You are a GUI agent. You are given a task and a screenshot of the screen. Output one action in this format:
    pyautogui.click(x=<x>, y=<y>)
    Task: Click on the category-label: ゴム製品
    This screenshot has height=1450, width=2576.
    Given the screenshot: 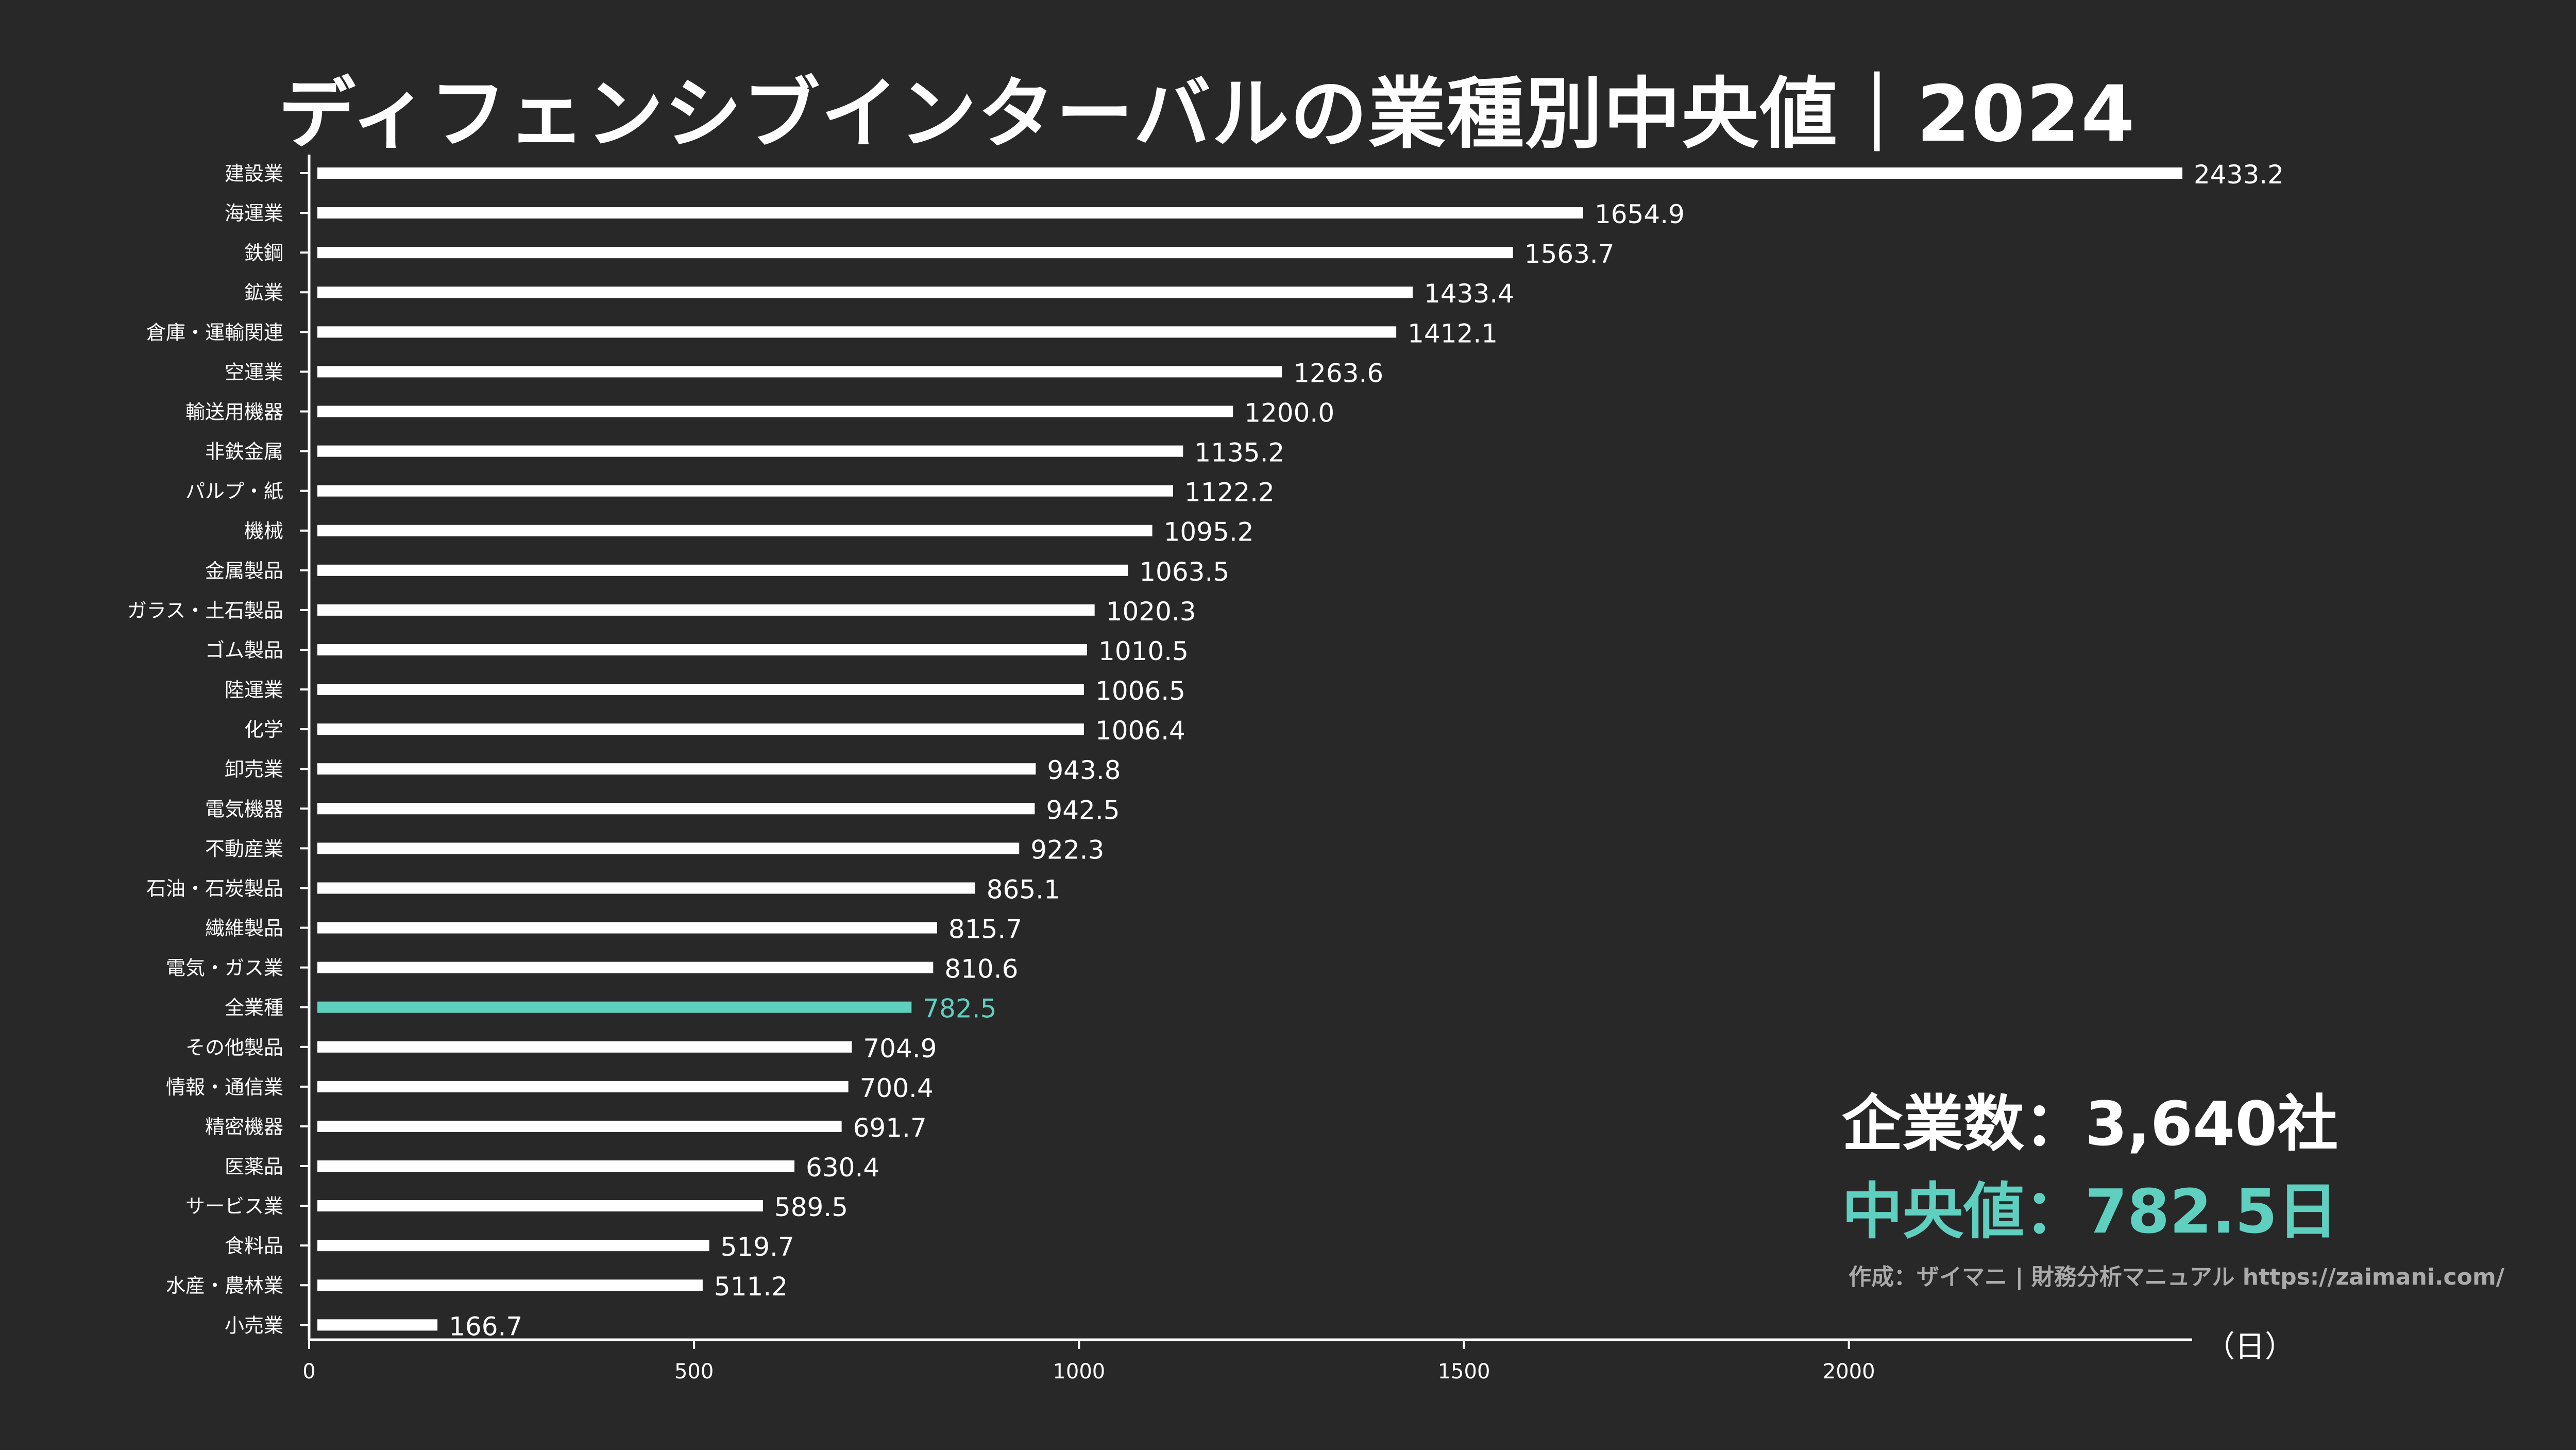 What is the action you would take?
    pyautogui.click(x=244, y=650)
    